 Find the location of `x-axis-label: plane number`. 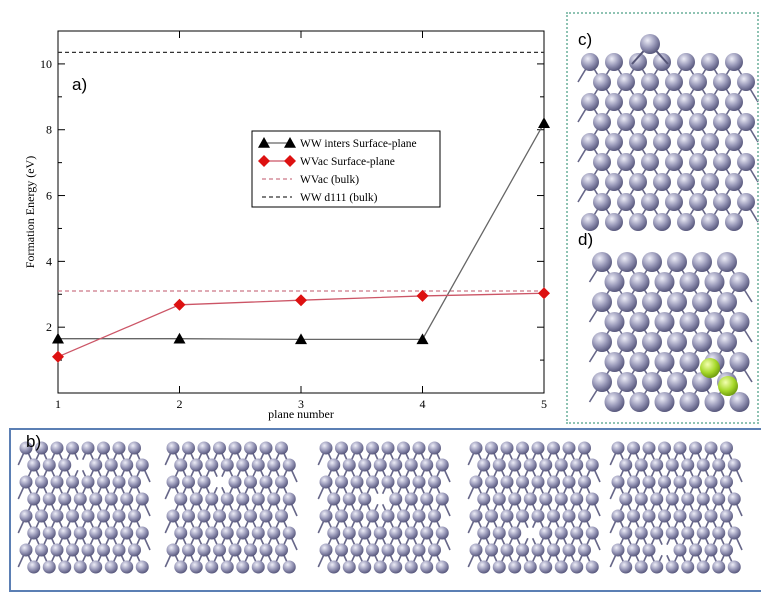

x-axis-label: plane number is located at coordinates (301, 414).